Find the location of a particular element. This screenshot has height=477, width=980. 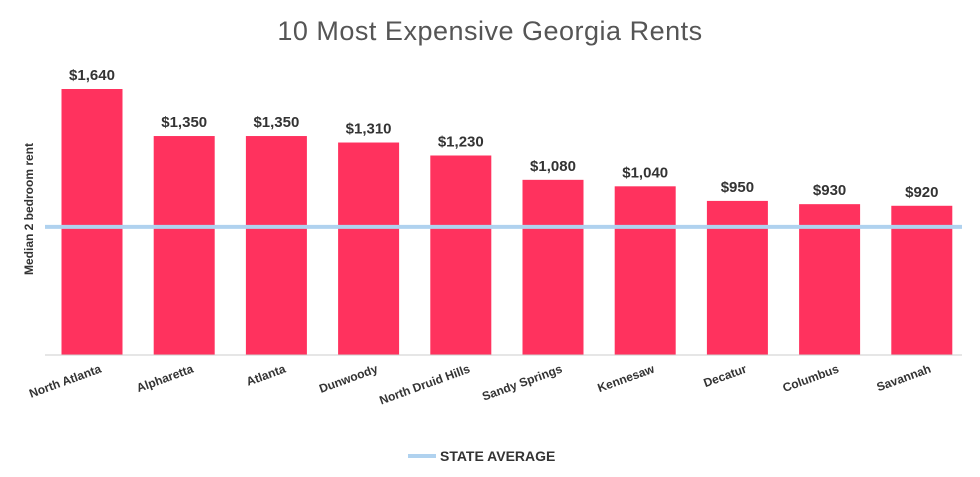

bar-value-label: $920 is located at coordinates (921, 192).